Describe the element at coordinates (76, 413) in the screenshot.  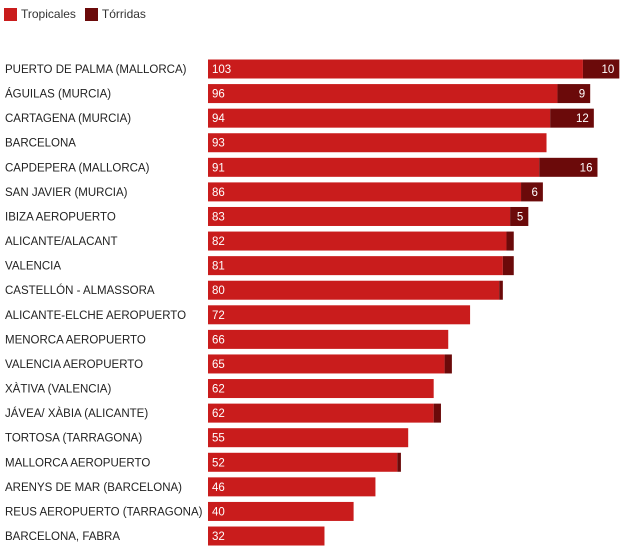
I see `category-label: JÁVEA/ XÀBIA (ALICANTE)` at that location.